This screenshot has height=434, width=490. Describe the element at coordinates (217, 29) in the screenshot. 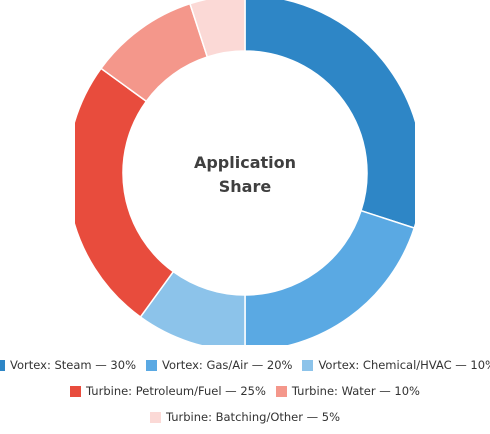

I see `donut-slice-turbine-batching-other` at that location.